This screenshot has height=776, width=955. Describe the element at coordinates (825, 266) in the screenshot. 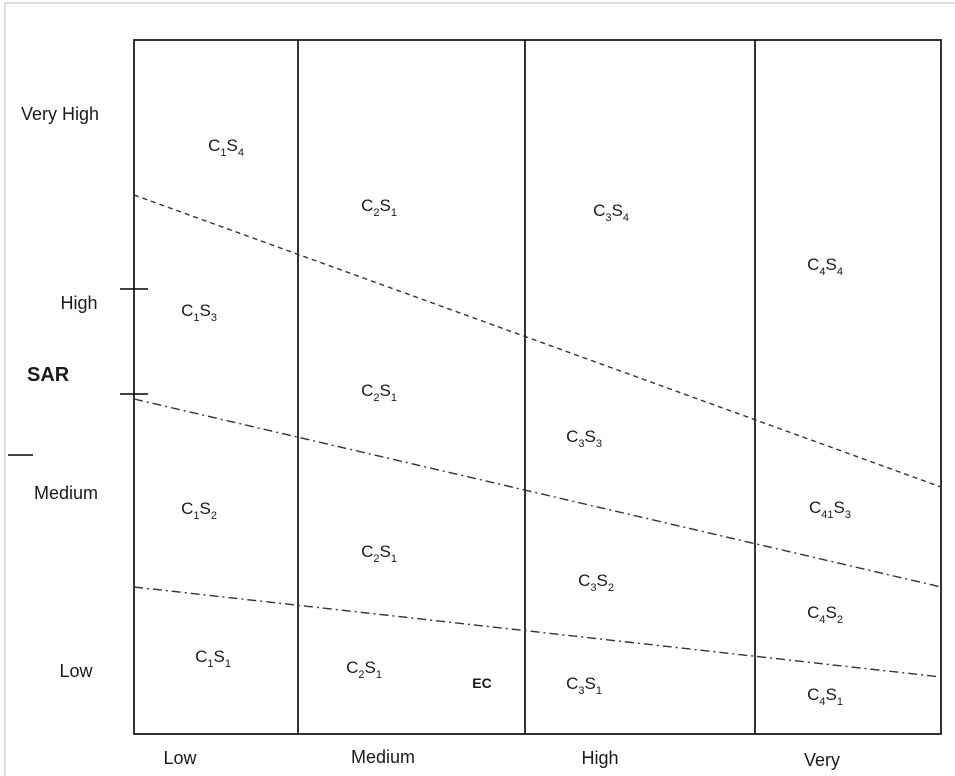

I see `zone-label: C4S4` at that location.